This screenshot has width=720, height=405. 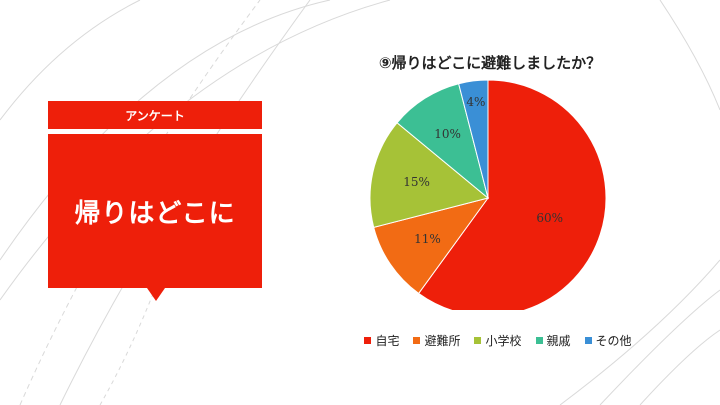 I want to click on legend-item: その他, so click(x=608, y=340).